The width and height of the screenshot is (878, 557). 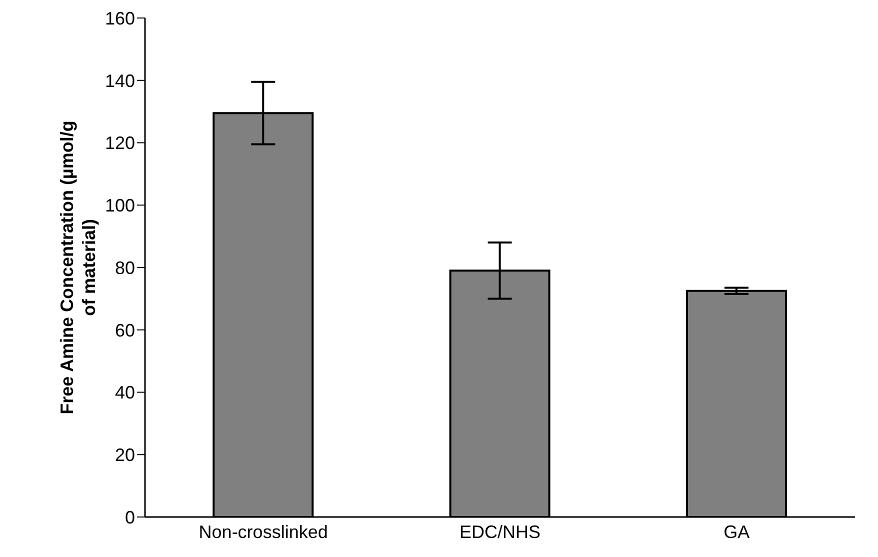 What do you see at coordinates (119, 143) in the screenshot?
I see `y-tick-label: 120` at bounding box center [119, 143].